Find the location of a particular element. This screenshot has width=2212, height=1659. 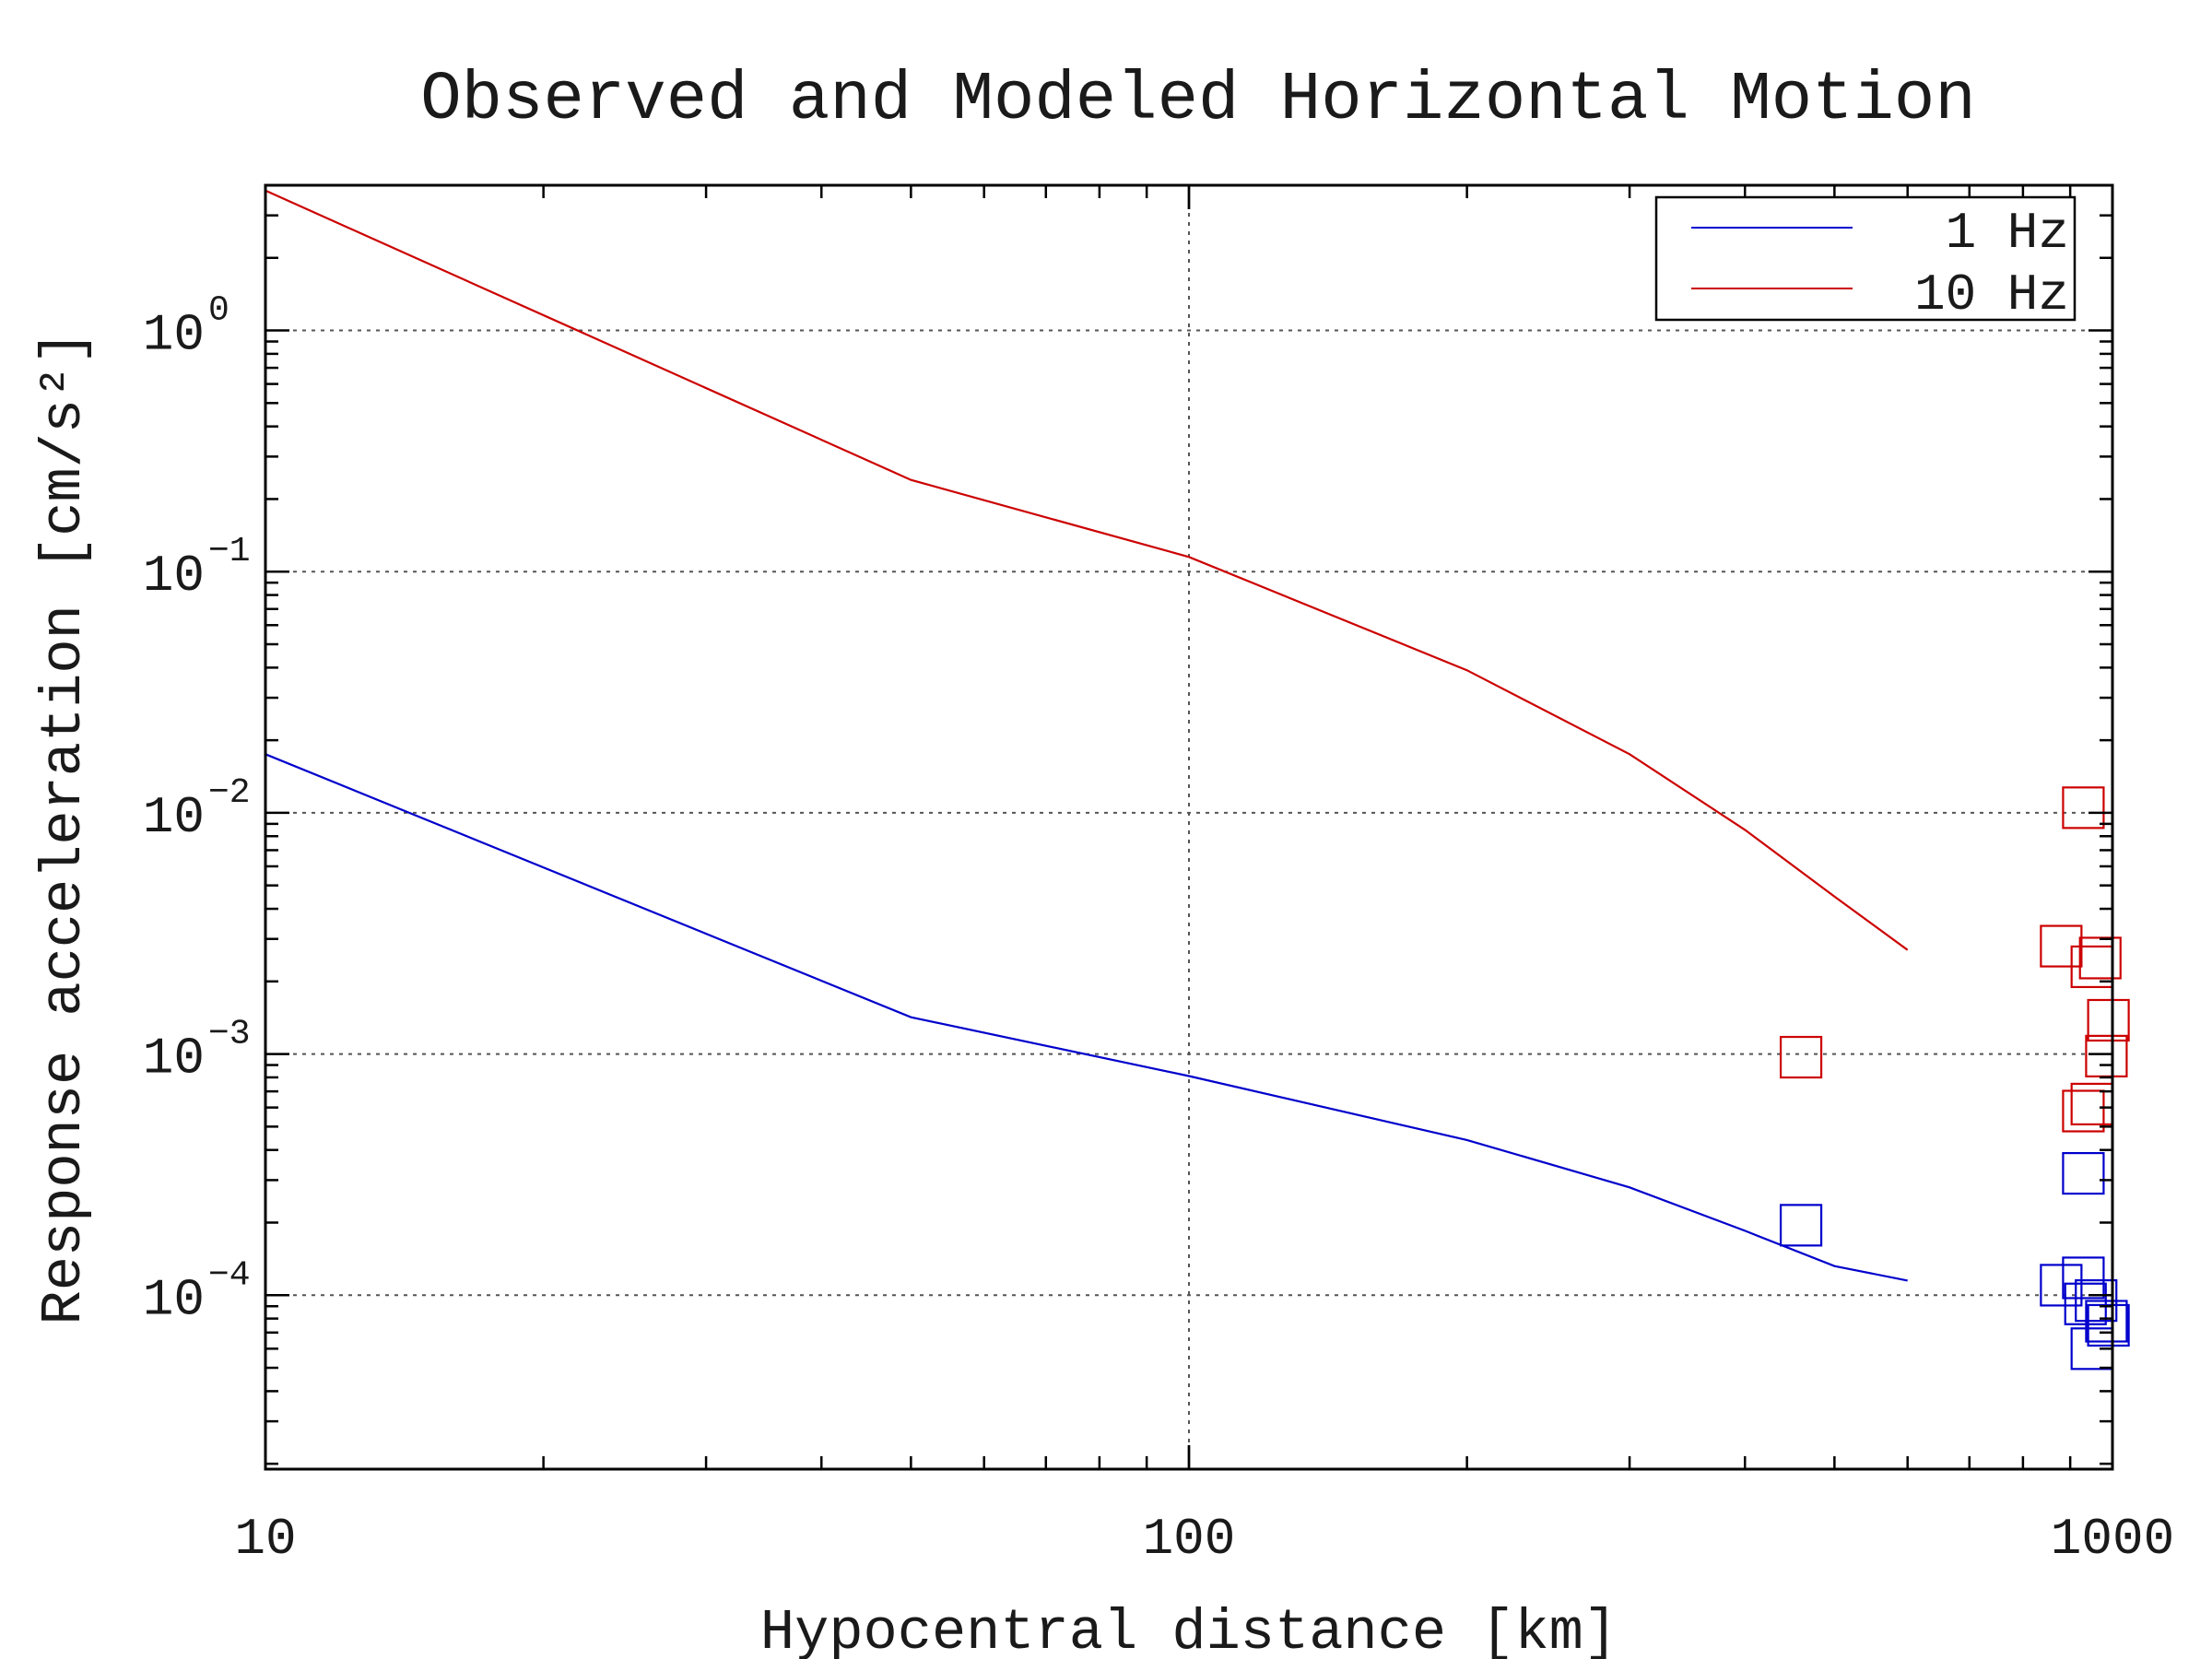

observed-markers is located at coordinates (1954, 1078).